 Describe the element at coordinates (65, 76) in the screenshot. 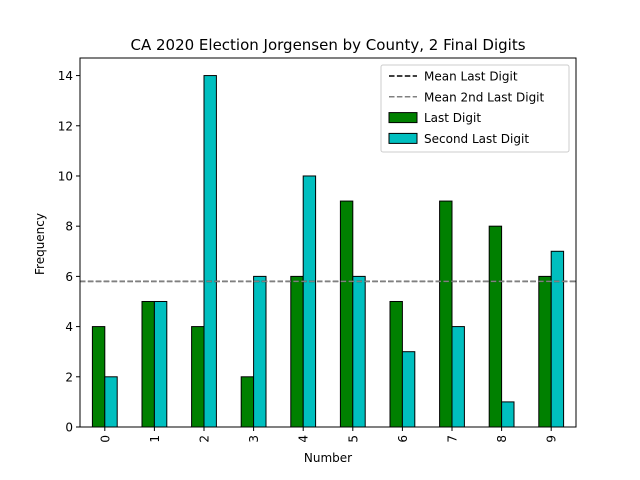

I see `y-tick-label: 14` at that location.